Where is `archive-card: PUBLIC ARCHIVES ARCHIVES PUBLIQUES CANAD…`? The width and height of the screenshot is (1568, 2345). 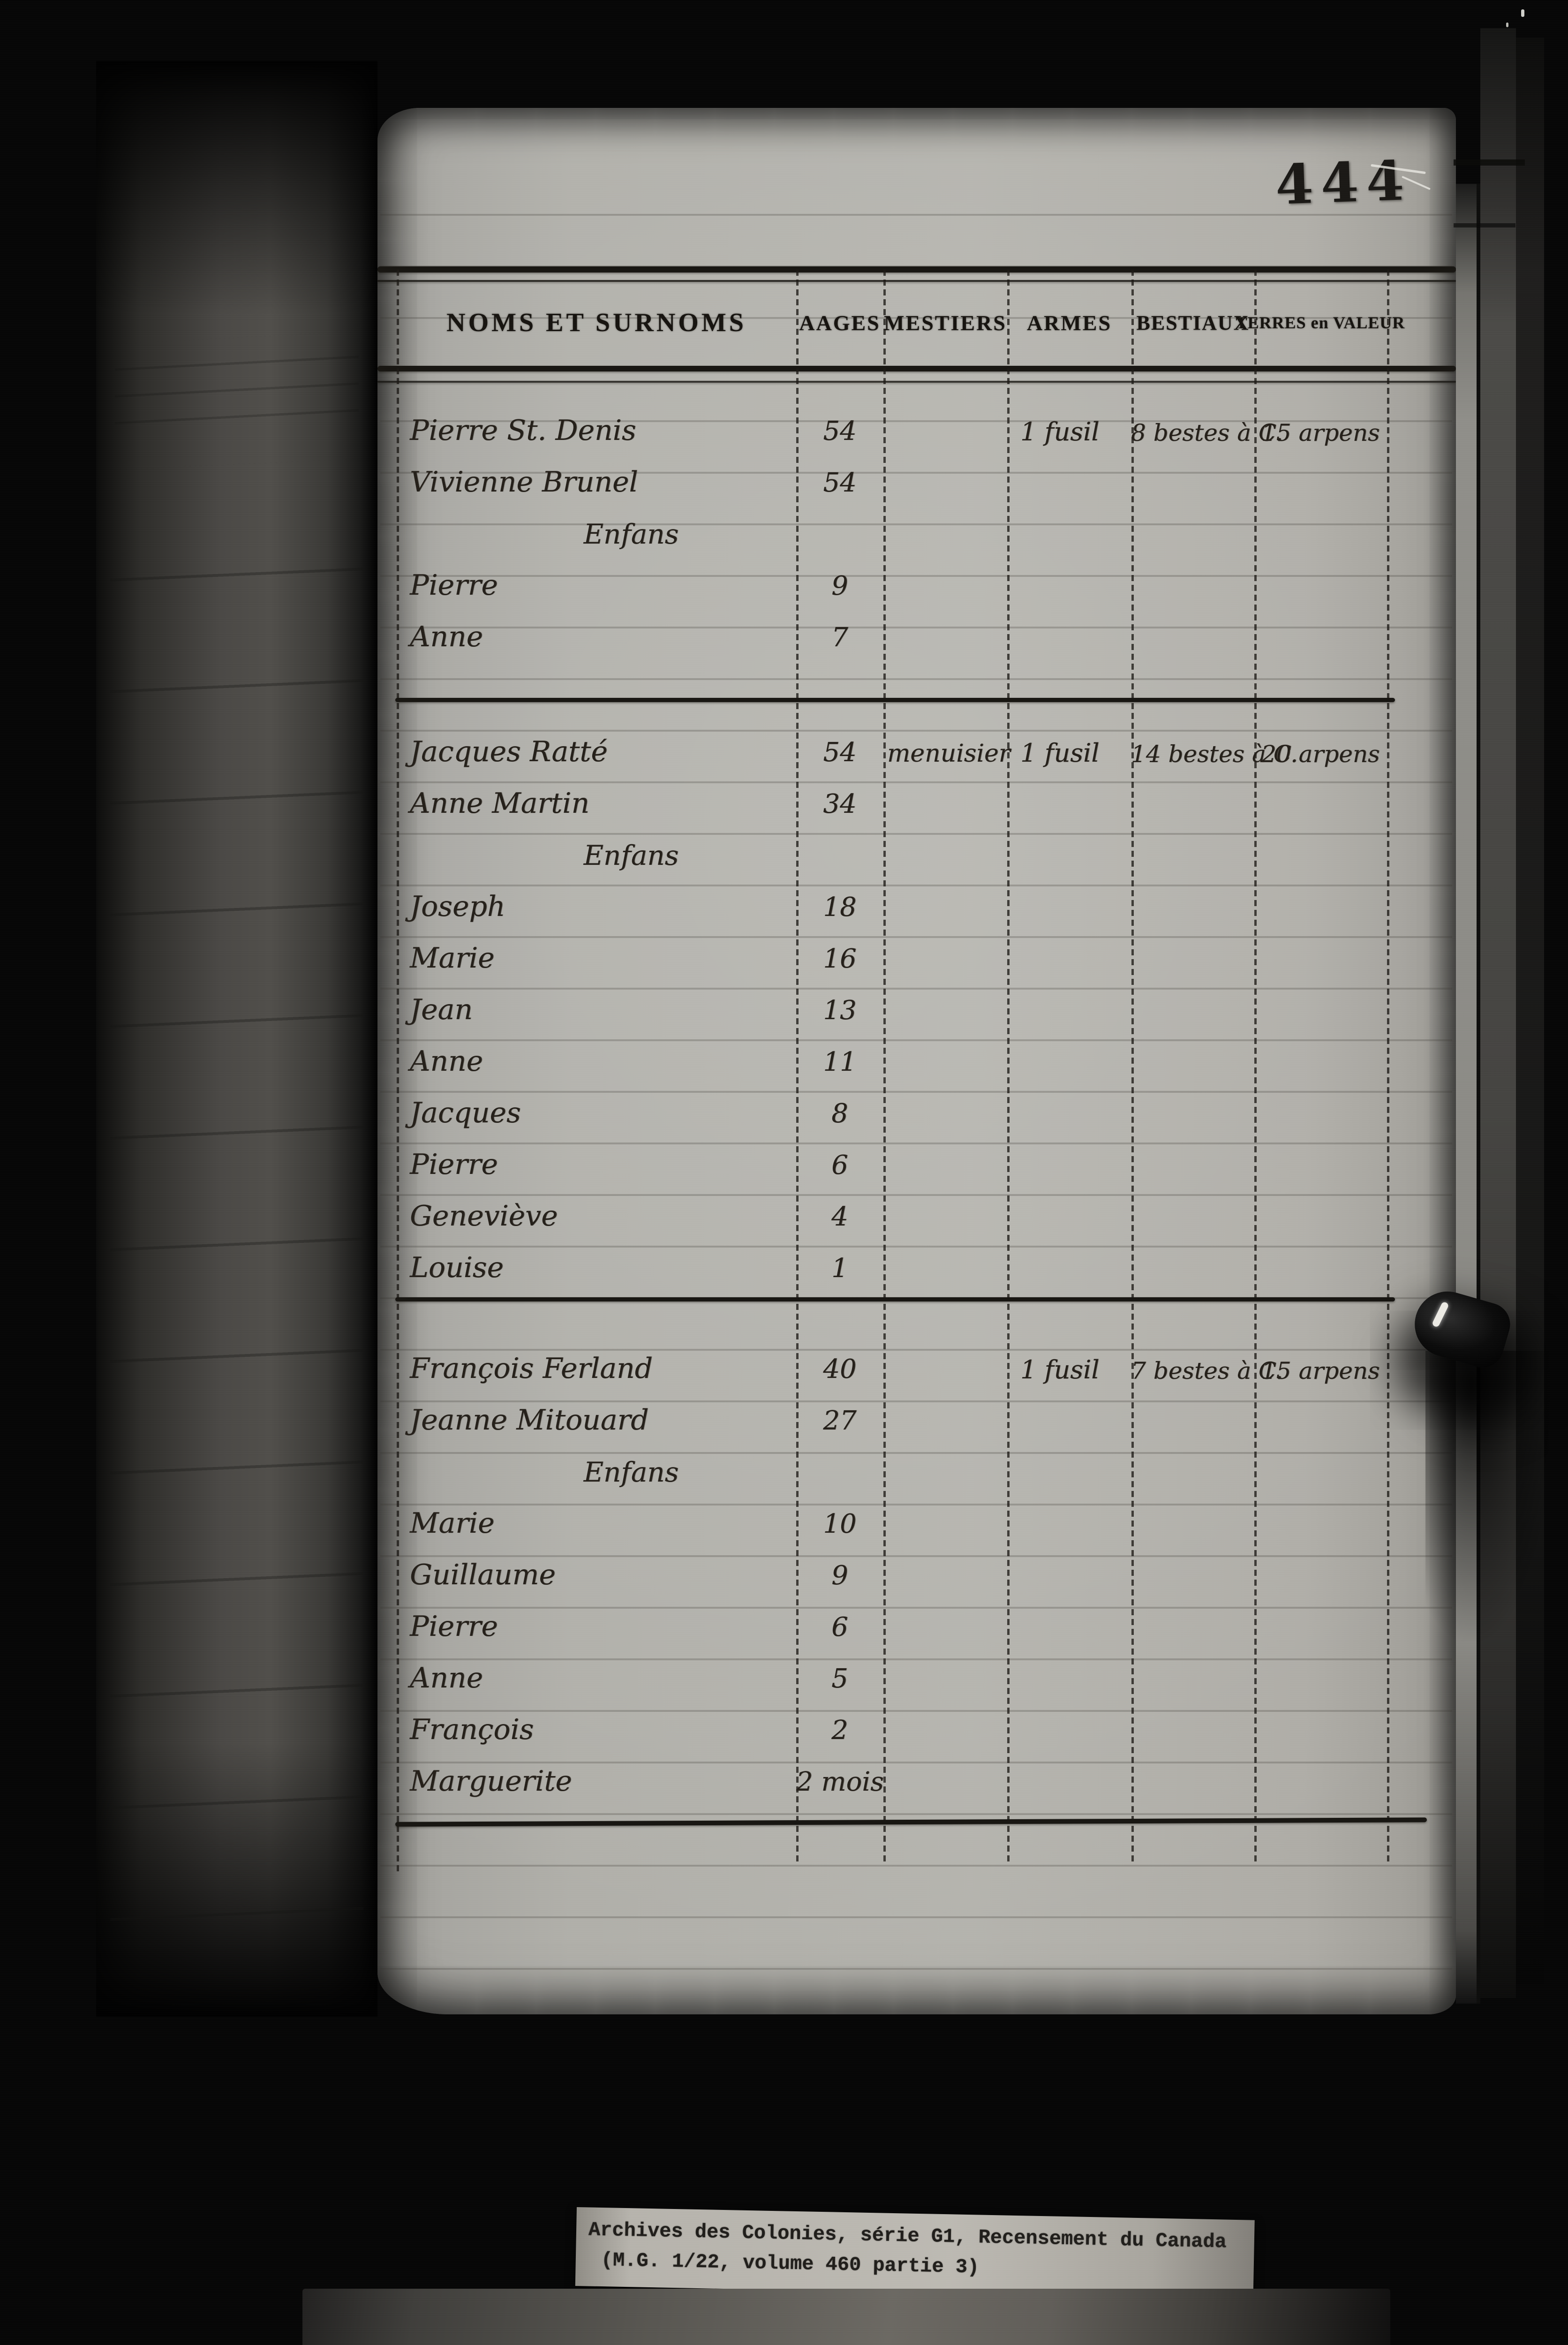 archive-card: PUBLIC ARCHIVES ARCHIVES PUBLIQUES CANAD… is located at coordinates (846, 2317).